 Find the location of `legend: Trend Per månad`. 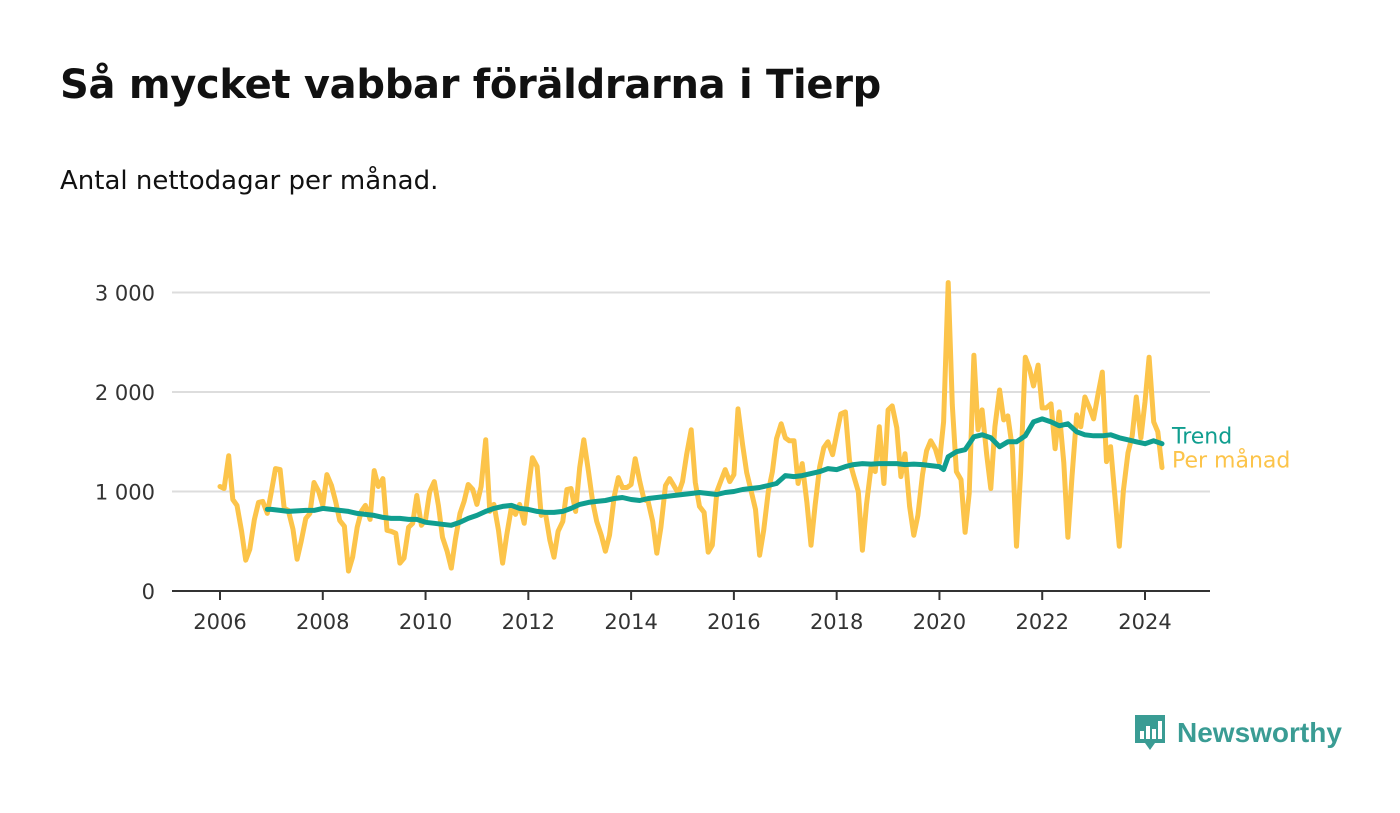

legend: Trend Per månad is located at coordinates (1230, 449).